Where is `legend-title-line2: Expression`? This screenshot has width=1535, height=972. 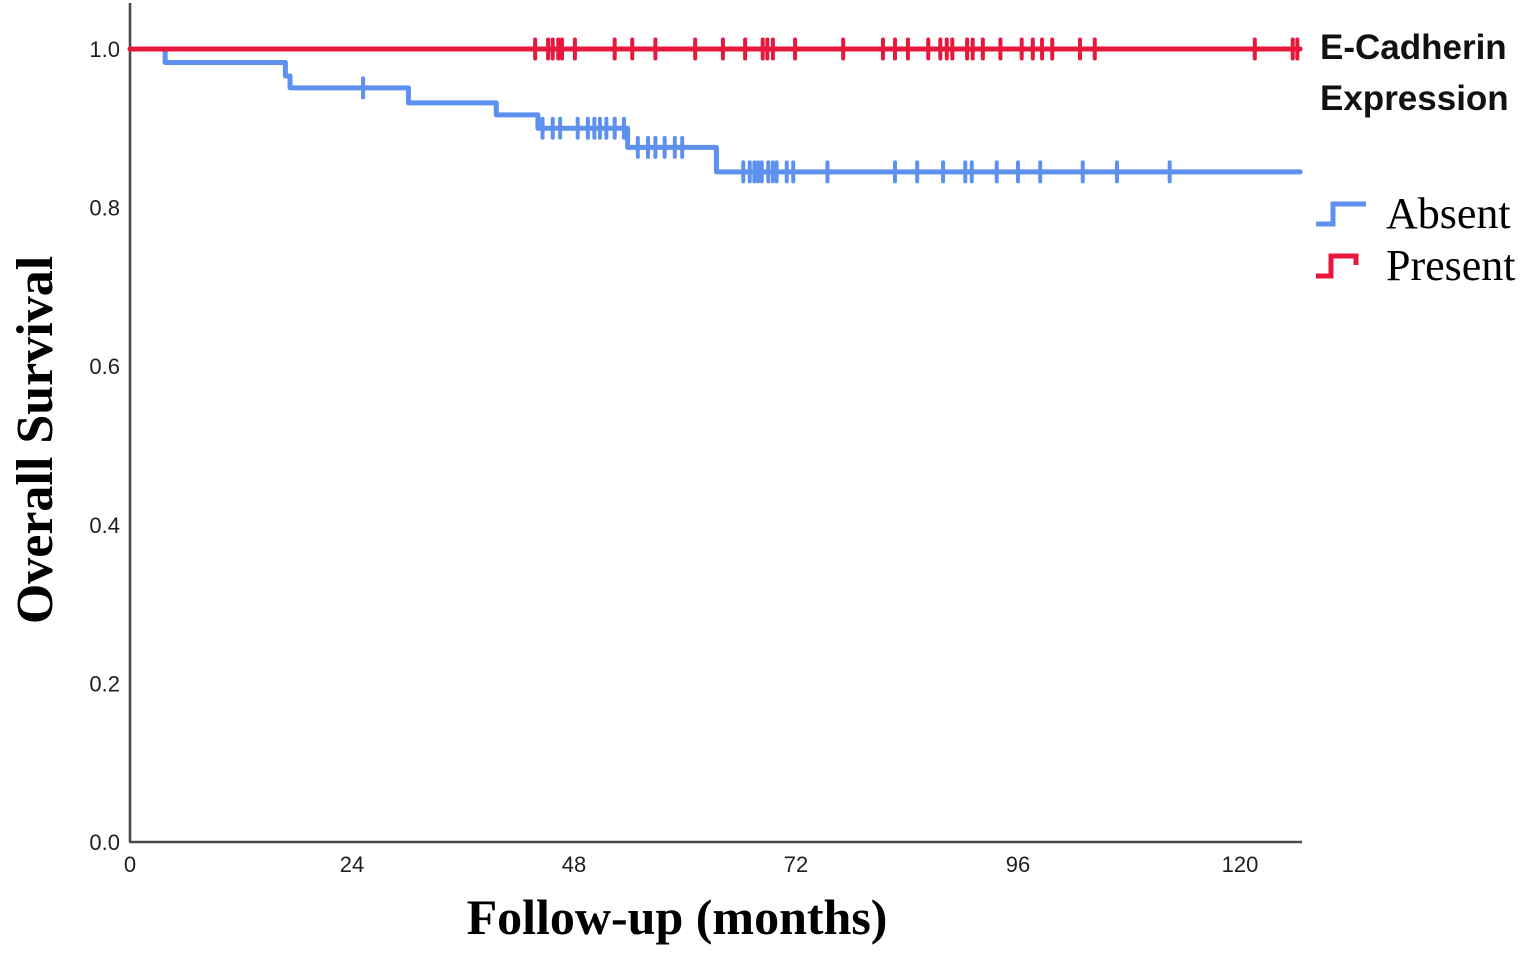
legend-title-line2: Expression is located at coordinates (1414, 98).